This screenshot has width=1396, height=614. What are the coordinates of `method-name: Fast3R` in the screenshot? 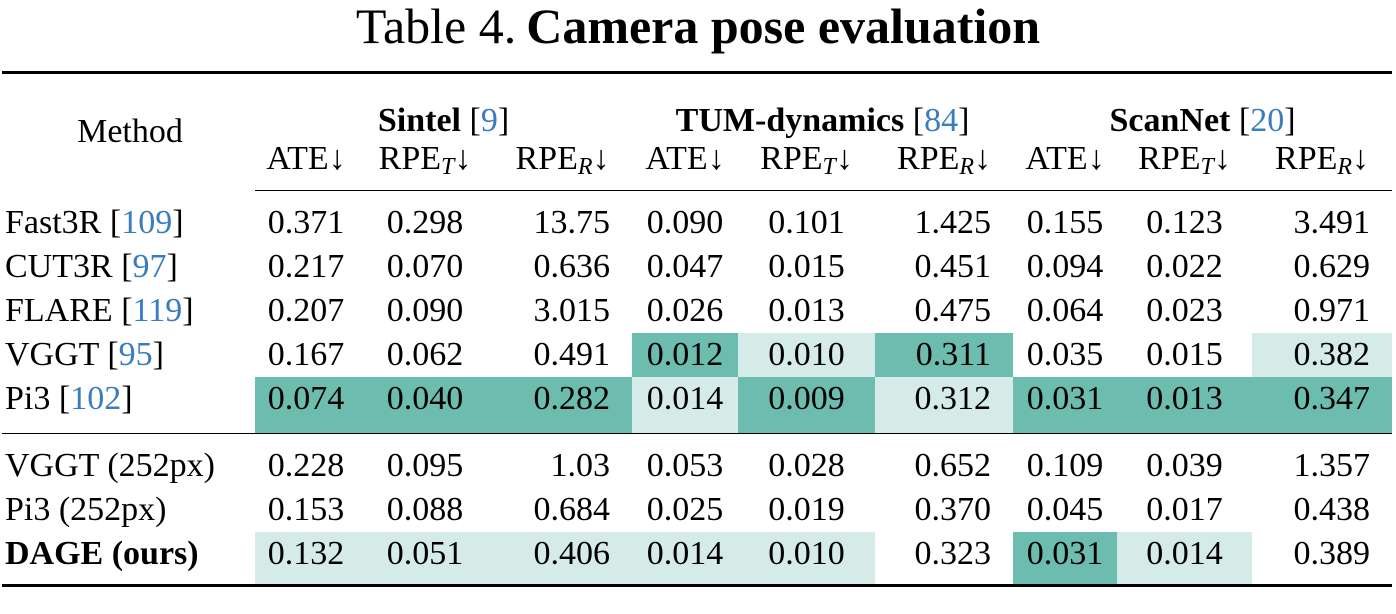 It's located at (53, 222).